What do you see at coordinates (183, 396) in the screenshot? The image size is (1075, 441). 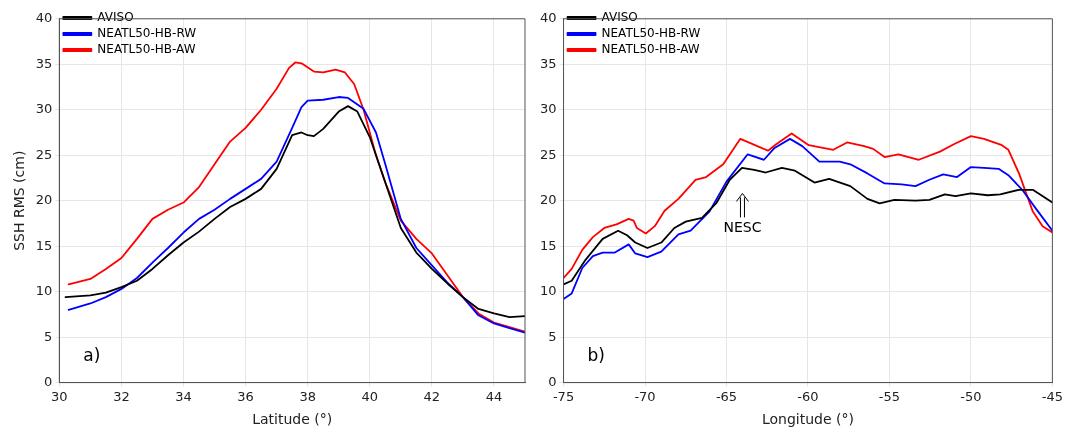 I see `x-tick-label: 34` at bounding box center [183, 396].